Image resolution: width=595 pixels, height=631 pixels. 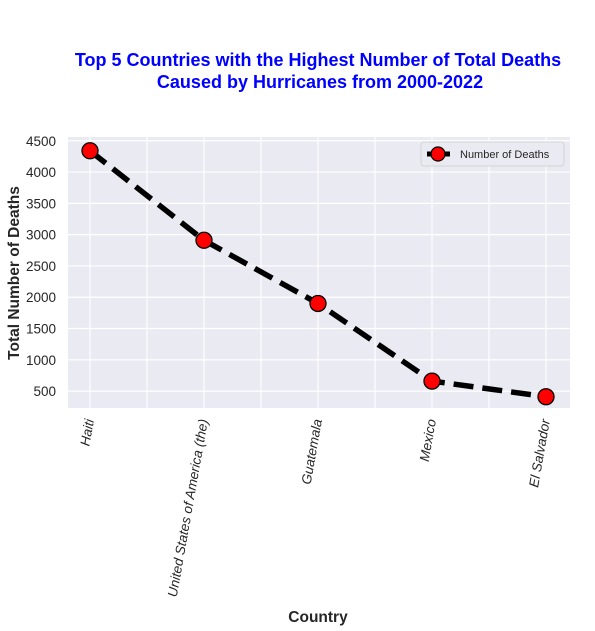 I want to click on legend-box, so click(x=492, y=154).